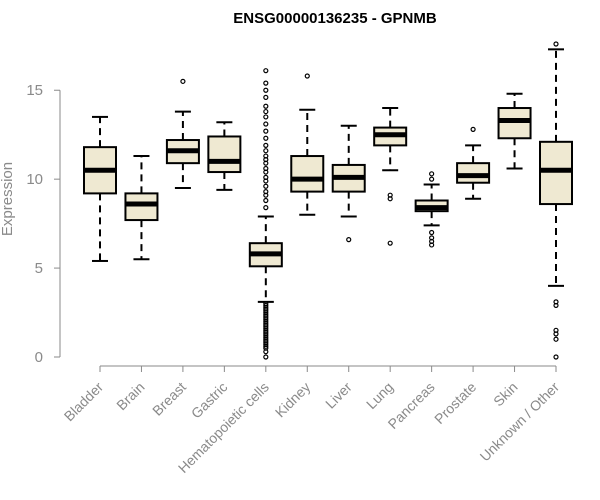 The image size is (600, 500). Describe the element at coordinates (455, 403) in the screenshot. I see `x-tick-label: Prostate` at that location.